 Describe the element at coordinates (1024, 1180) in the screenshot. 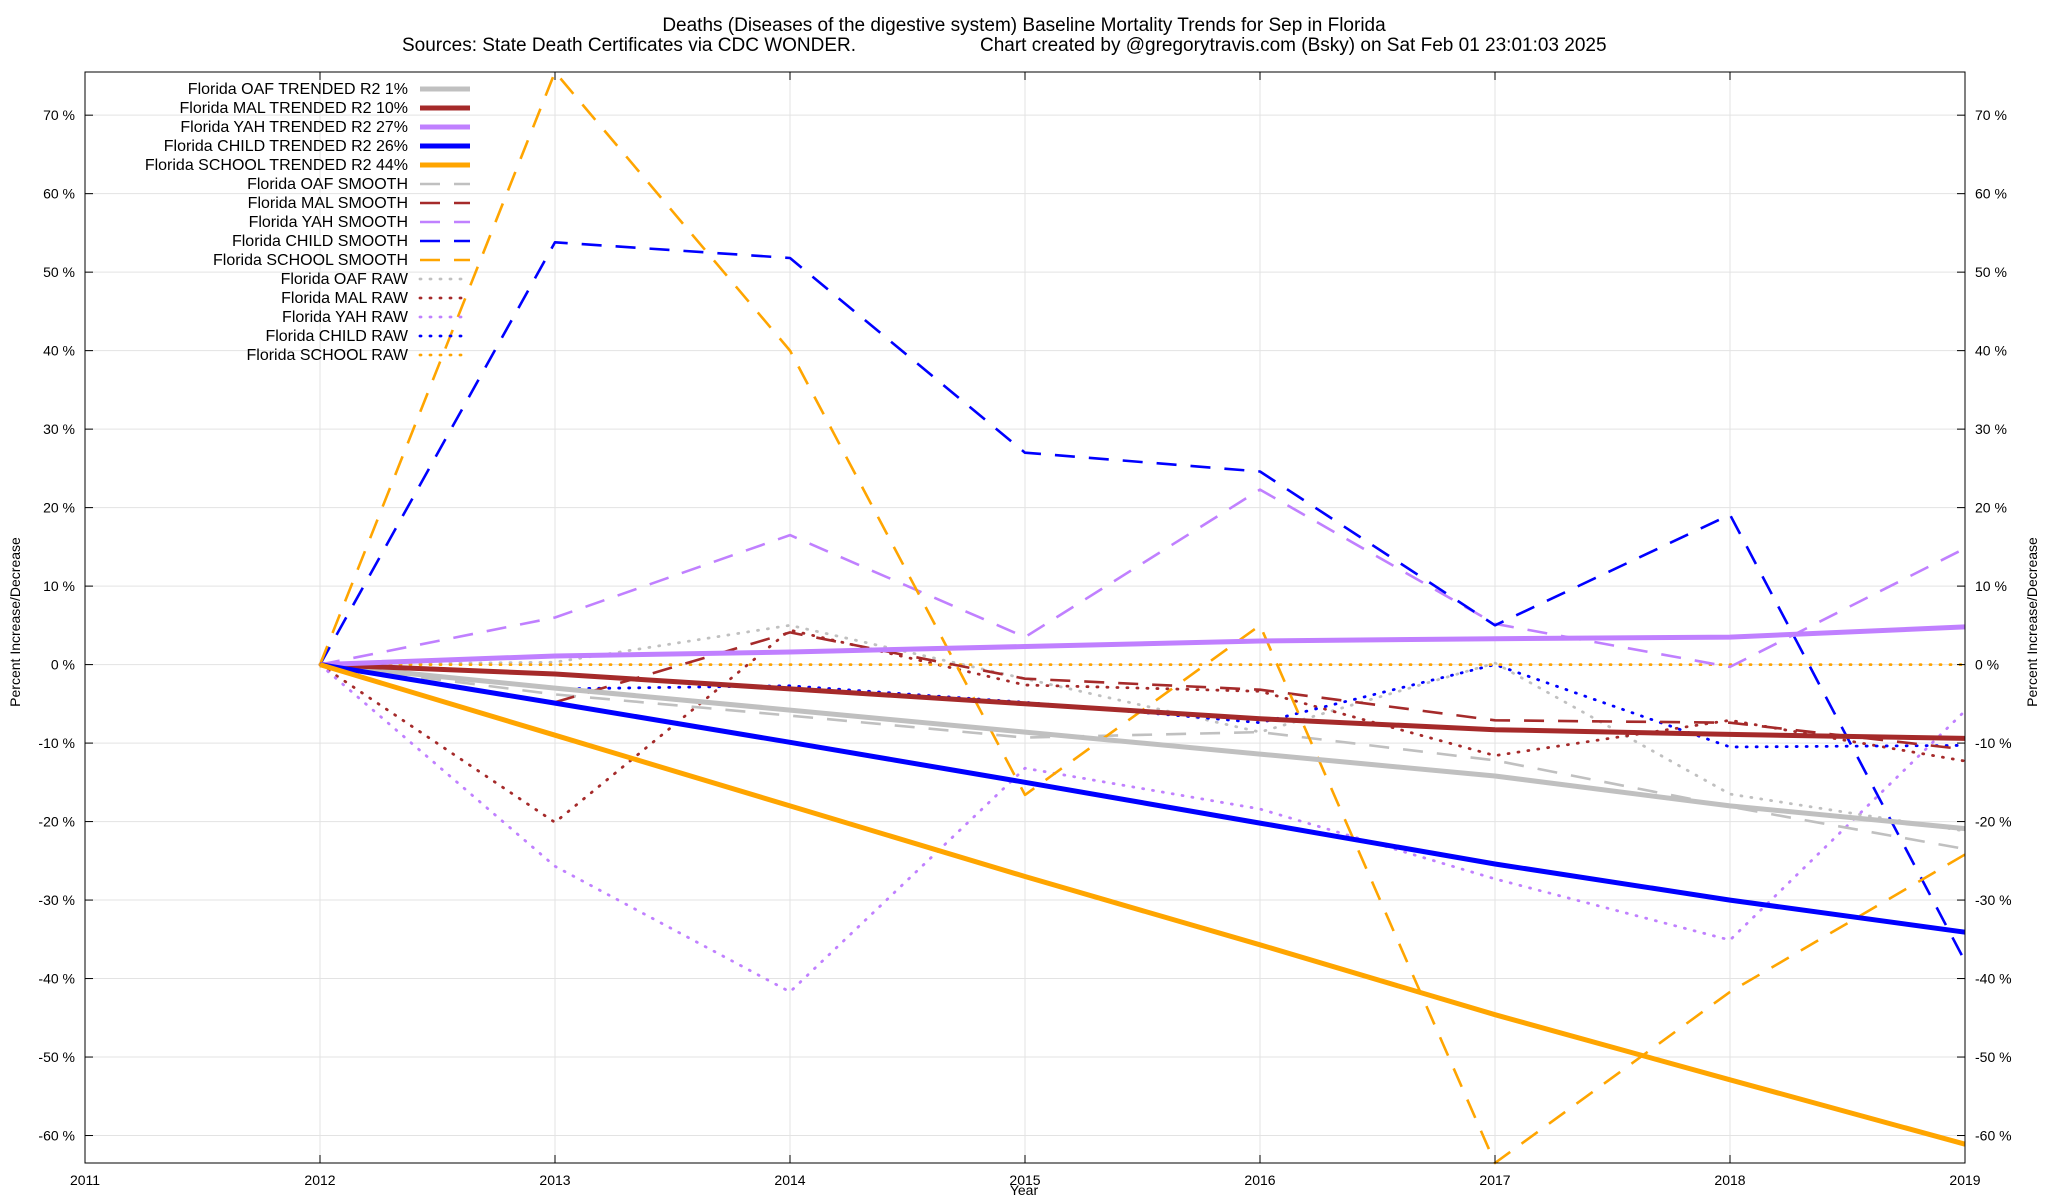

I see `x-tick-label: 2015` at that location.